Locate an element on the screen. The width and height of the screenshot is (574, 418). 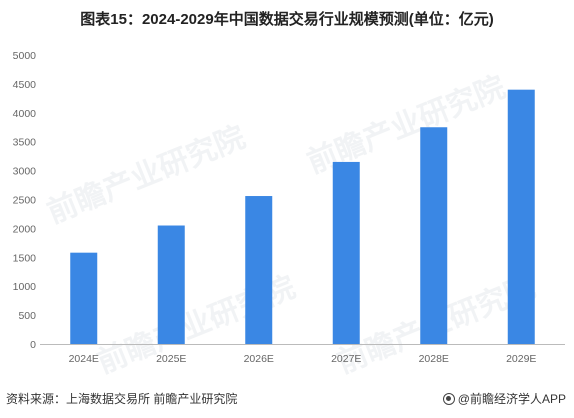
bar-2024E is located at coordinates (84, 298).